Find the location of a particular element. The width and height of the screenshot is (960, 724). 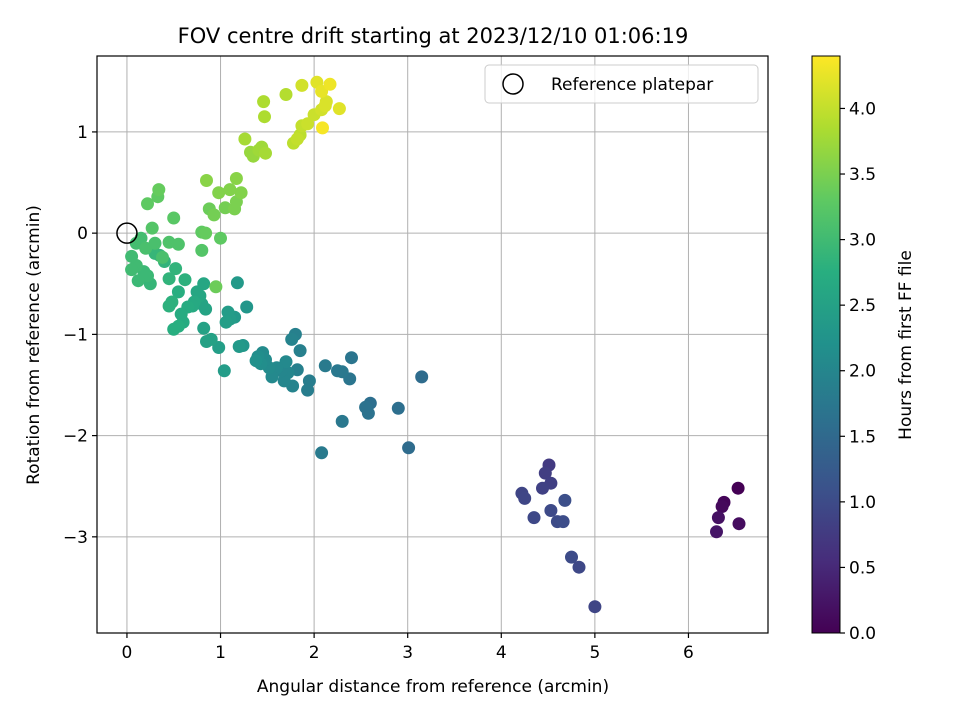

x-tick-label: 3 is located at coordinates (407, 653).